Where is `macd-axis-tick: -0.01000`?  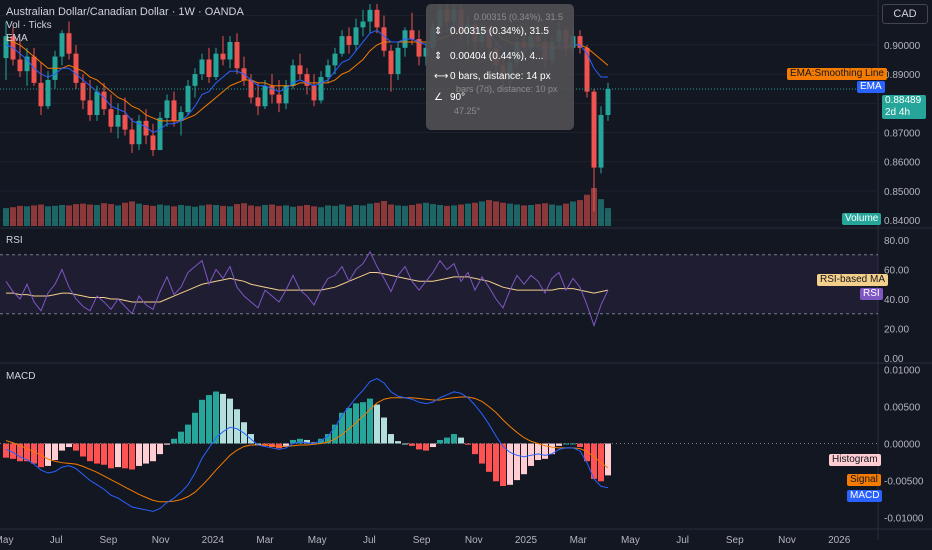
macd-axis-tick: -0.01000 is located at coordinates (904, 518).